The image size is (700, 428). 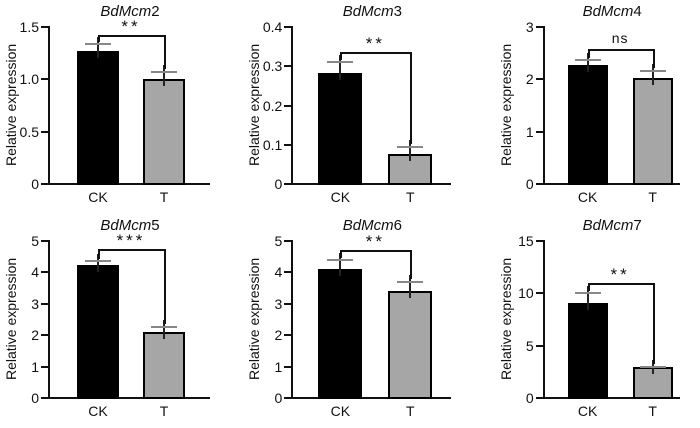 What do you see at coordinates (526, 241) in the screenshot?
I see `y-tick-label: 15` at bounding box center [526, 241].